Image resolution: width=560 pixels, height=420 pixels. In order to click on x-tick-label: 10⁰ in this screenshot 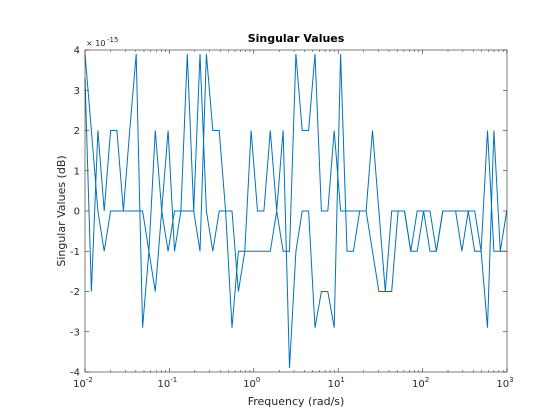, I will do `click(251, 383)`.